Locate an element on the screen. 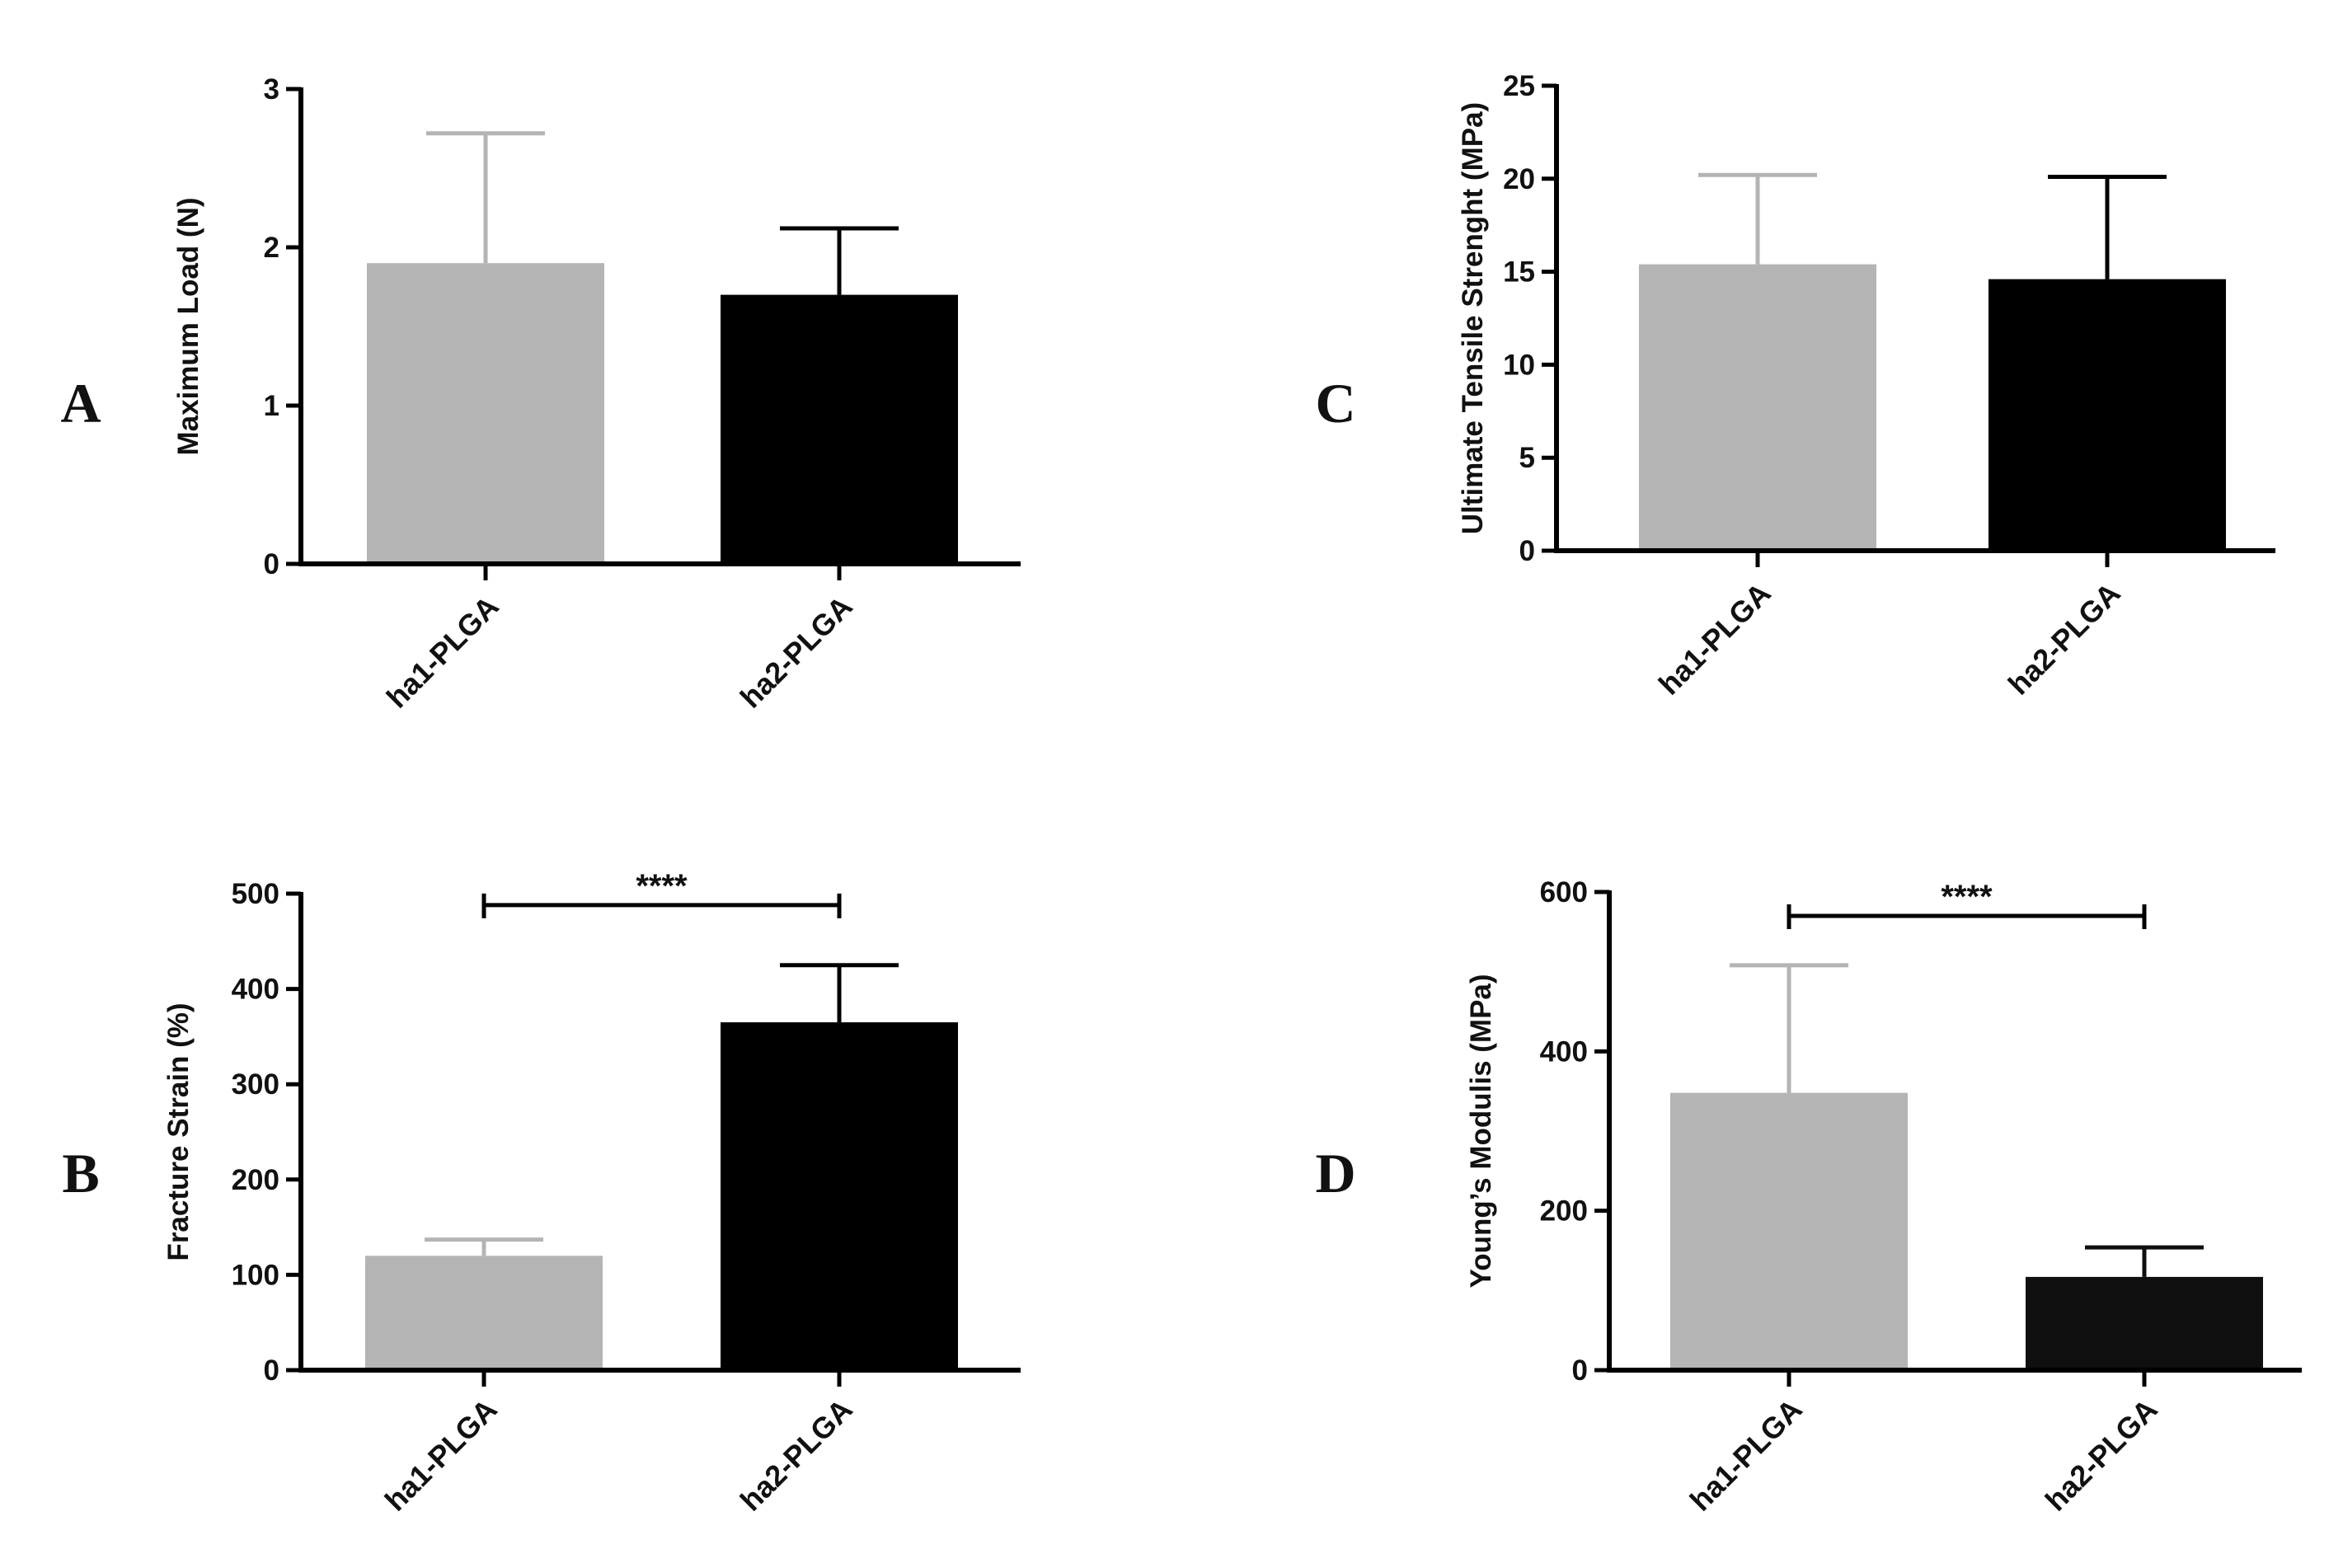  y-axis-title: Maximum Load (N) is located at coordinates (188, 326).